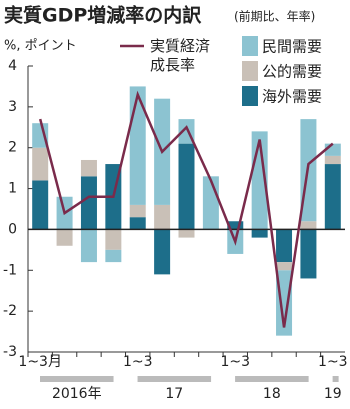 The width and height of the screenshot is (350, 409). What do you see at coordinates (77, 394) in the screenshot?
I see `year-label: 2016年` at bounding box center [77, 394].